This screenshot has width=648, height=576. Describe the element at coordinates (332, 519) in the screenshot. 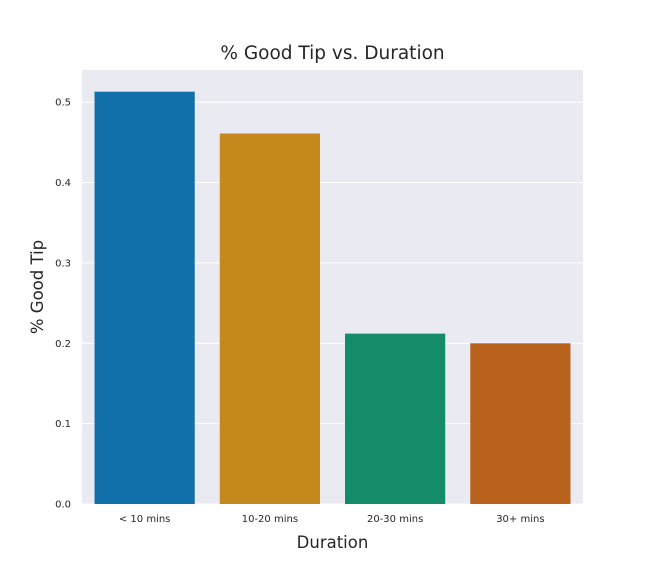

I see `x-tick-labels: < 10 mins 10-20 mins 20-30 mins 30+ mins` at that location.